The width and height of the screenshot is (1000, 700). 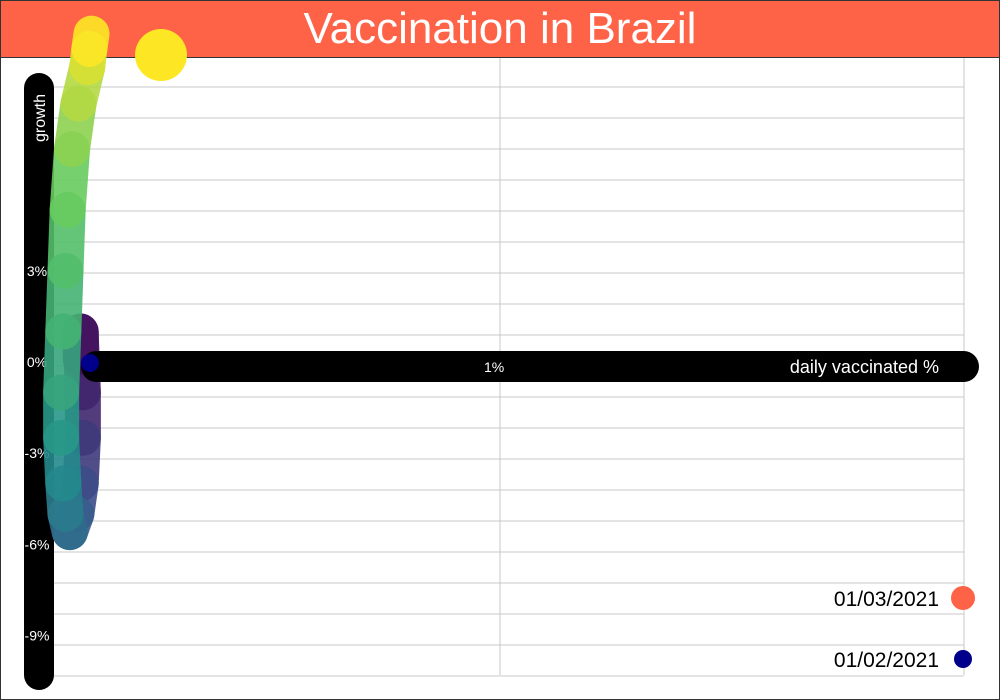 What do you see at coordinates (886, 599) in the screenshot?
I see `legend-label: 01/03/2021` at bounding box center [886, 599].